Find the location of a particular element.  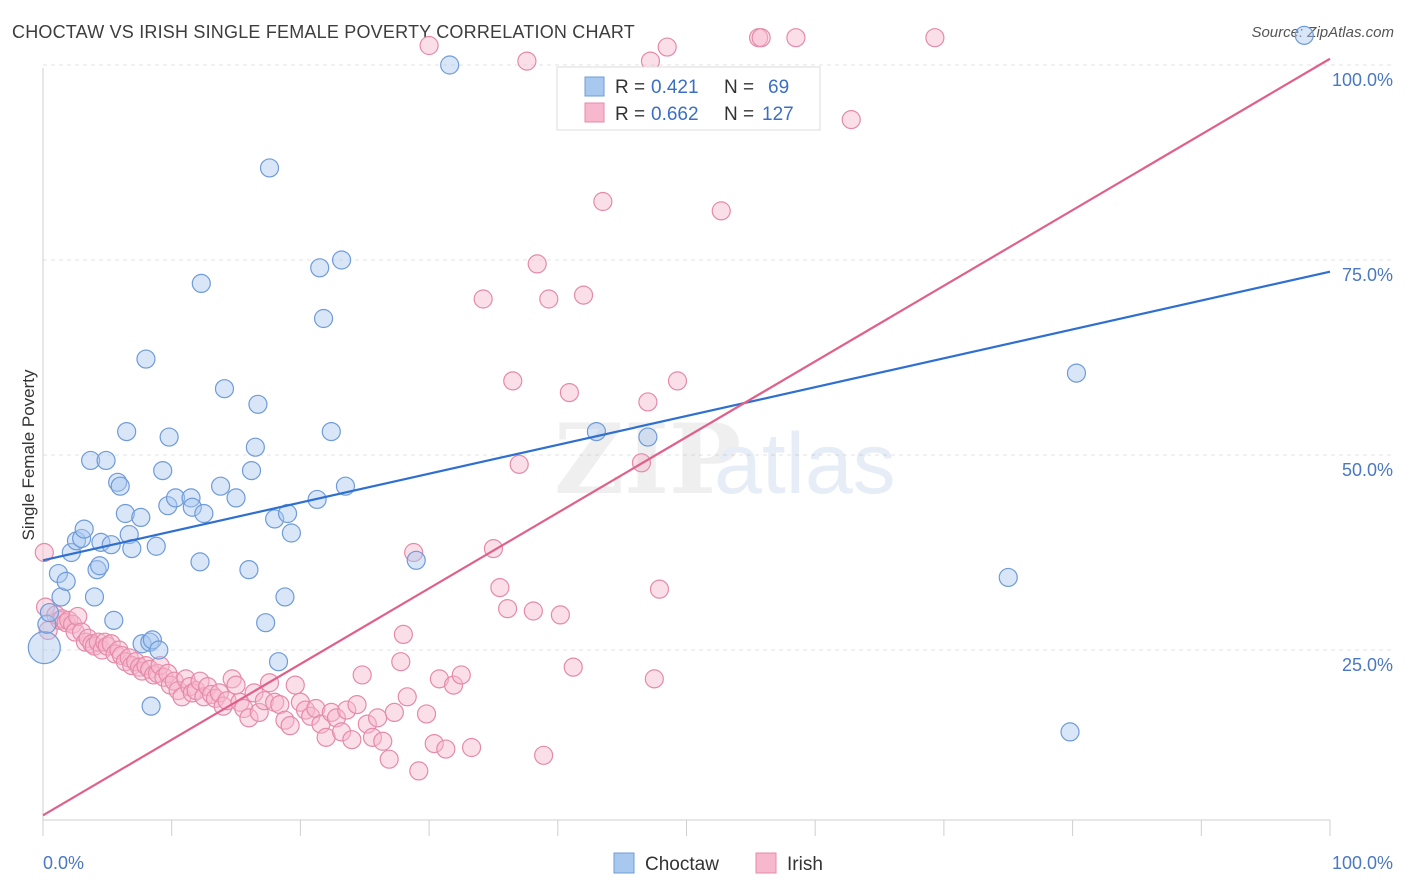

x-tick-label-min: 0.0% is located at coordinates (63, 863).